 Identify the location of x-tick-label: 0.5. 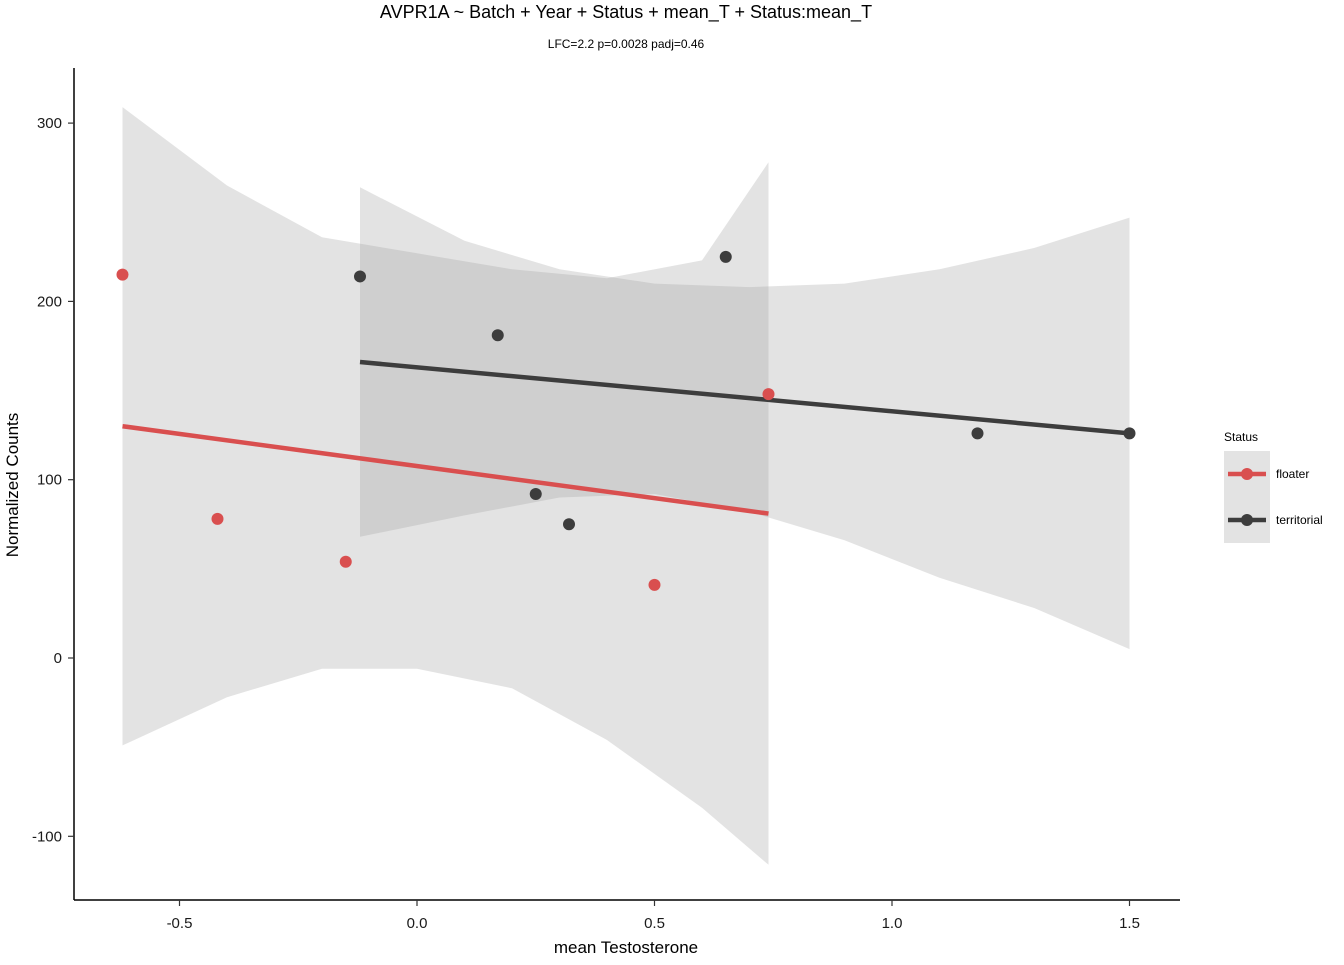
(654, 923).